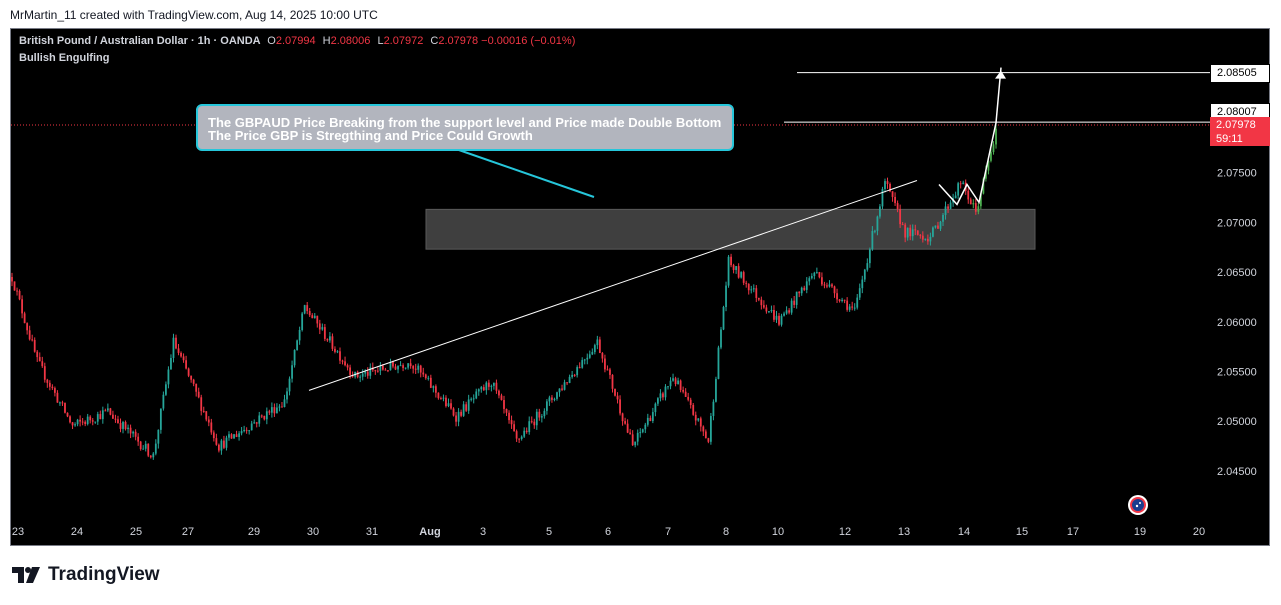  I want to click on close-value: 2.07978, so click(458, 41).